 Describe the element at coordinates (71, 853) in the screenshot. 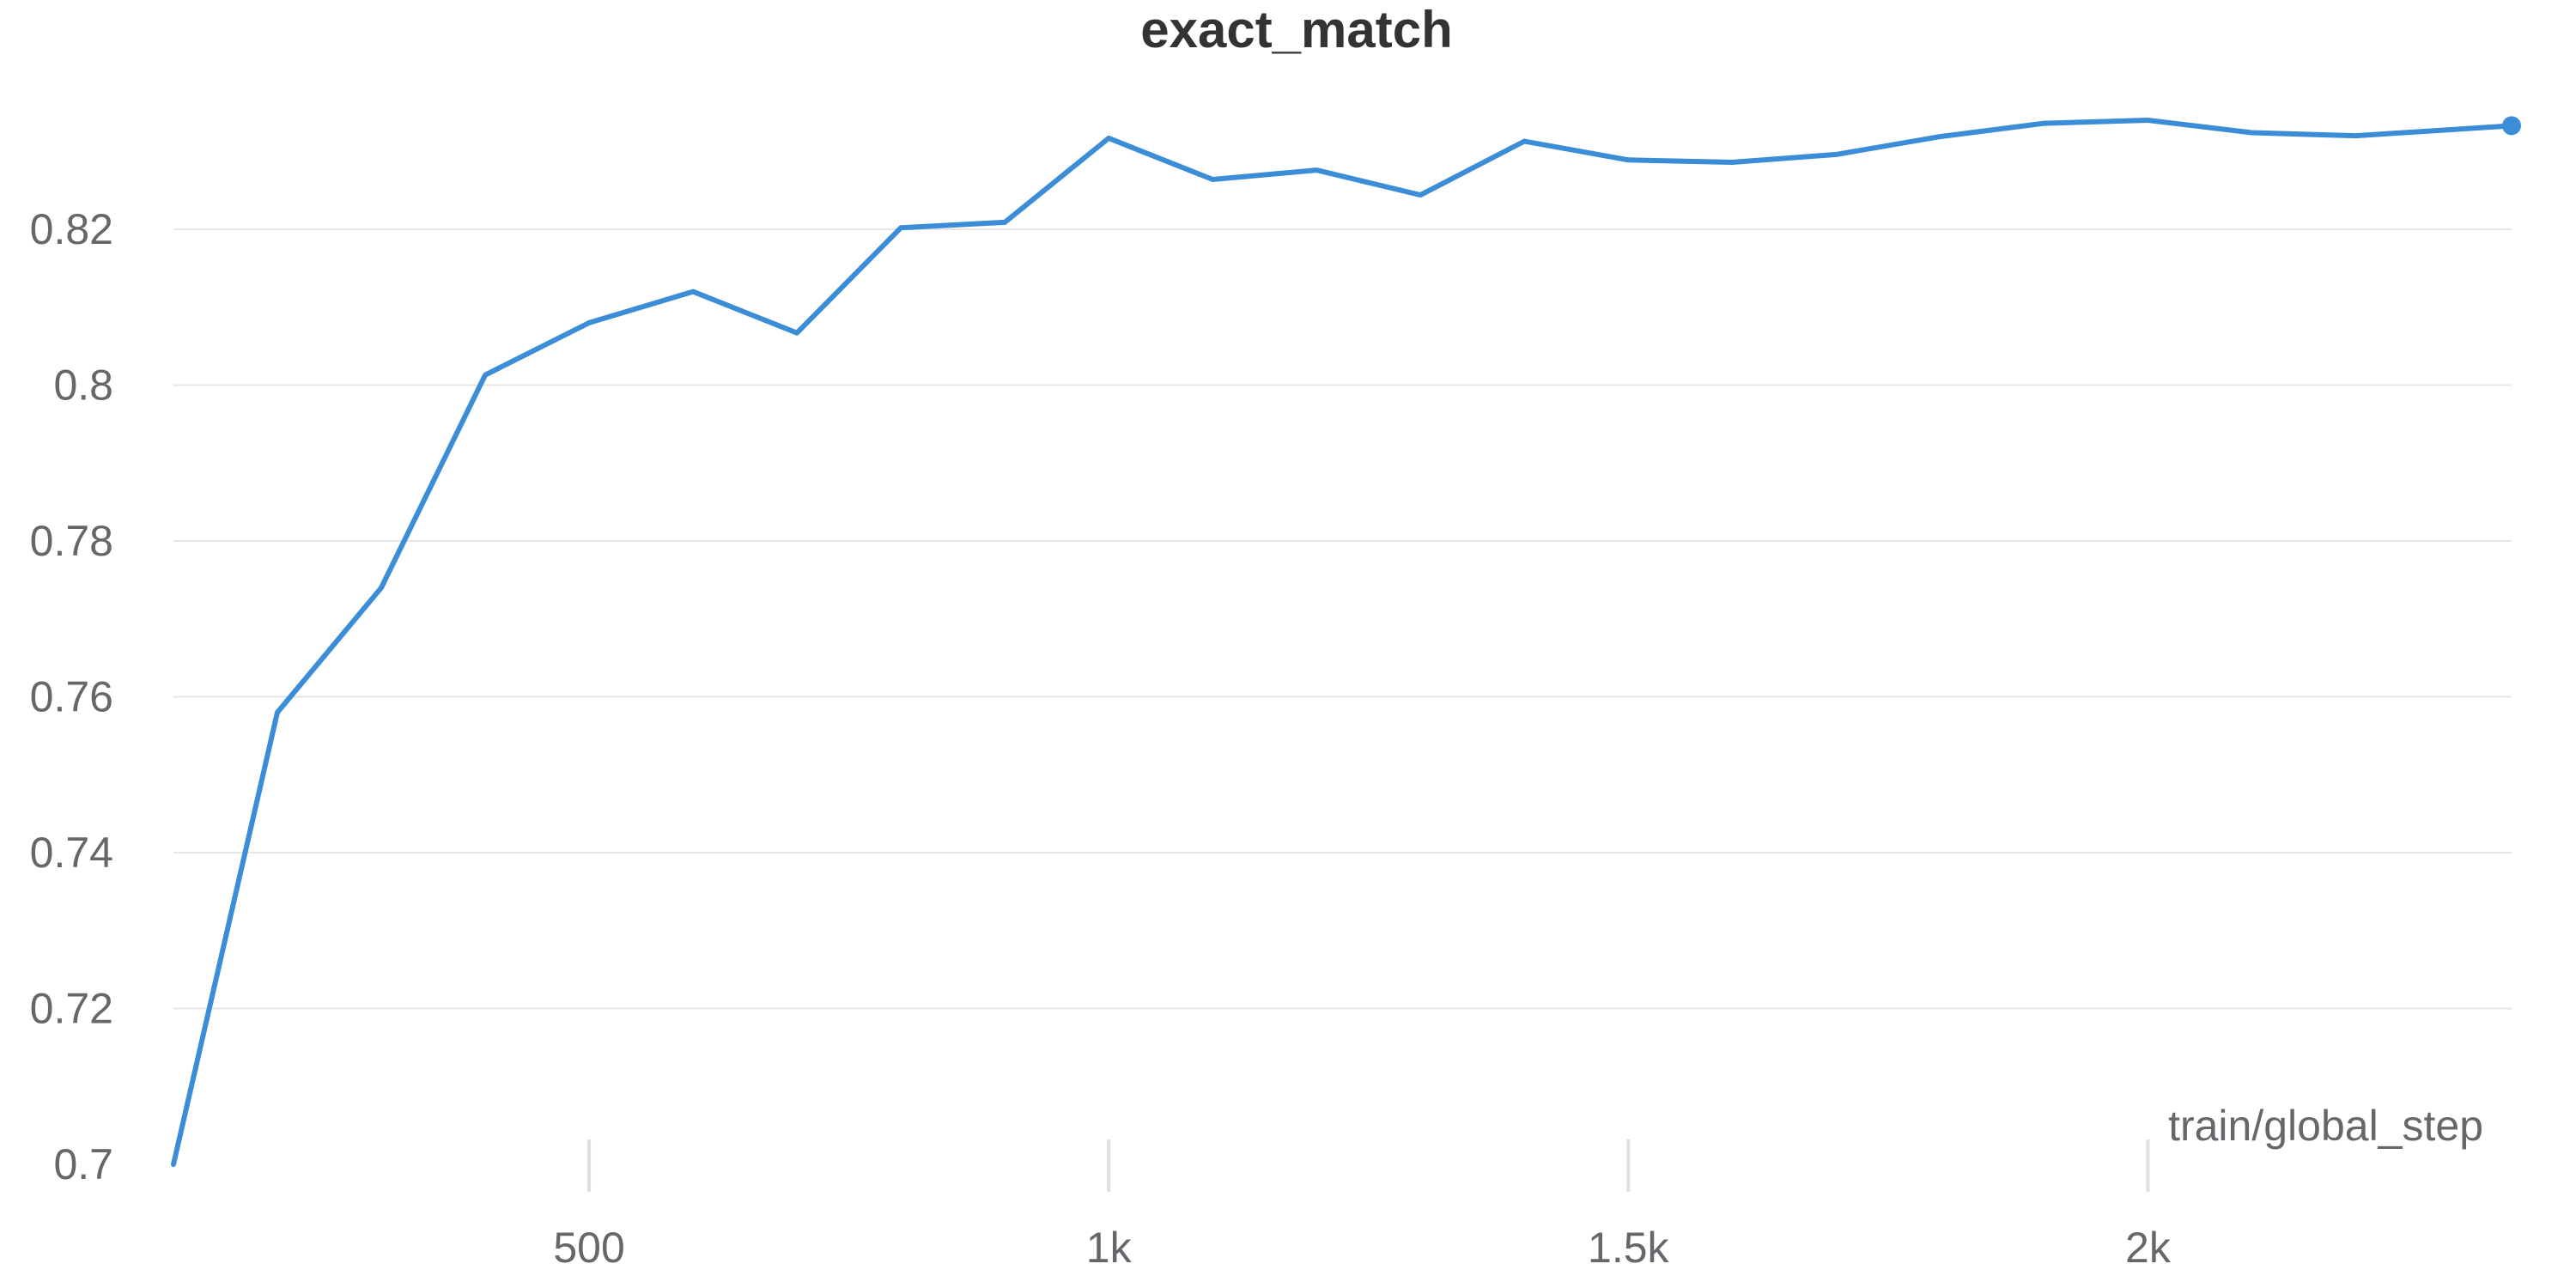

I see `y-tick-label: 0.74` at that location.